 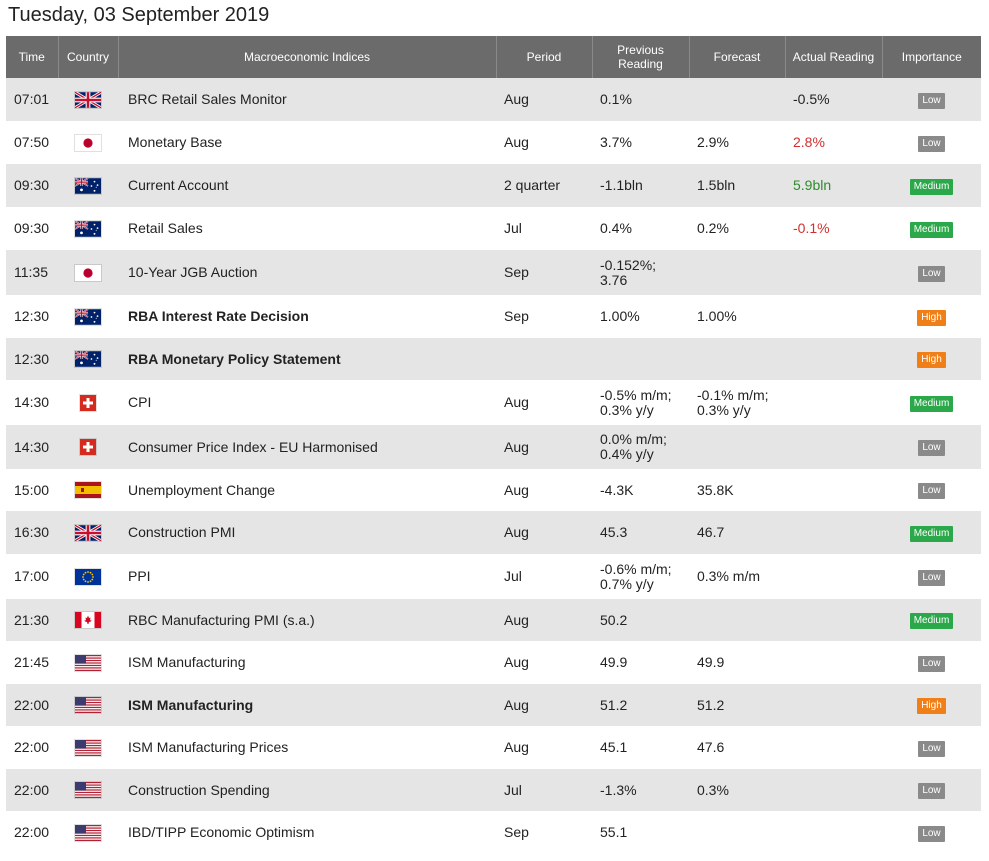 I want to click on indicator-name: Construction Spending, so click(x=307, y=790).